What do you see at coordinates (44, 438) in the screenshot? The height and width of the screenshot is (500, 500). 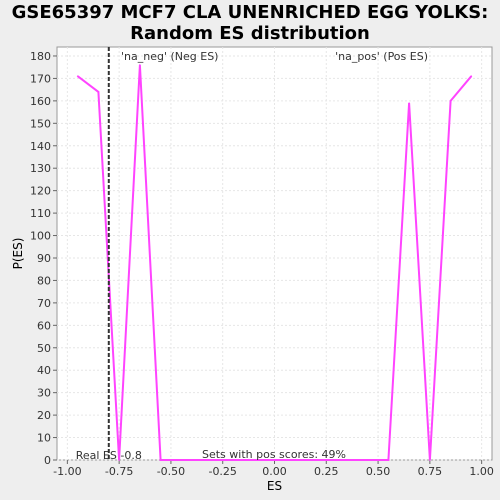 I see `y-tick-label: 10` at bounding box center [44, 438].